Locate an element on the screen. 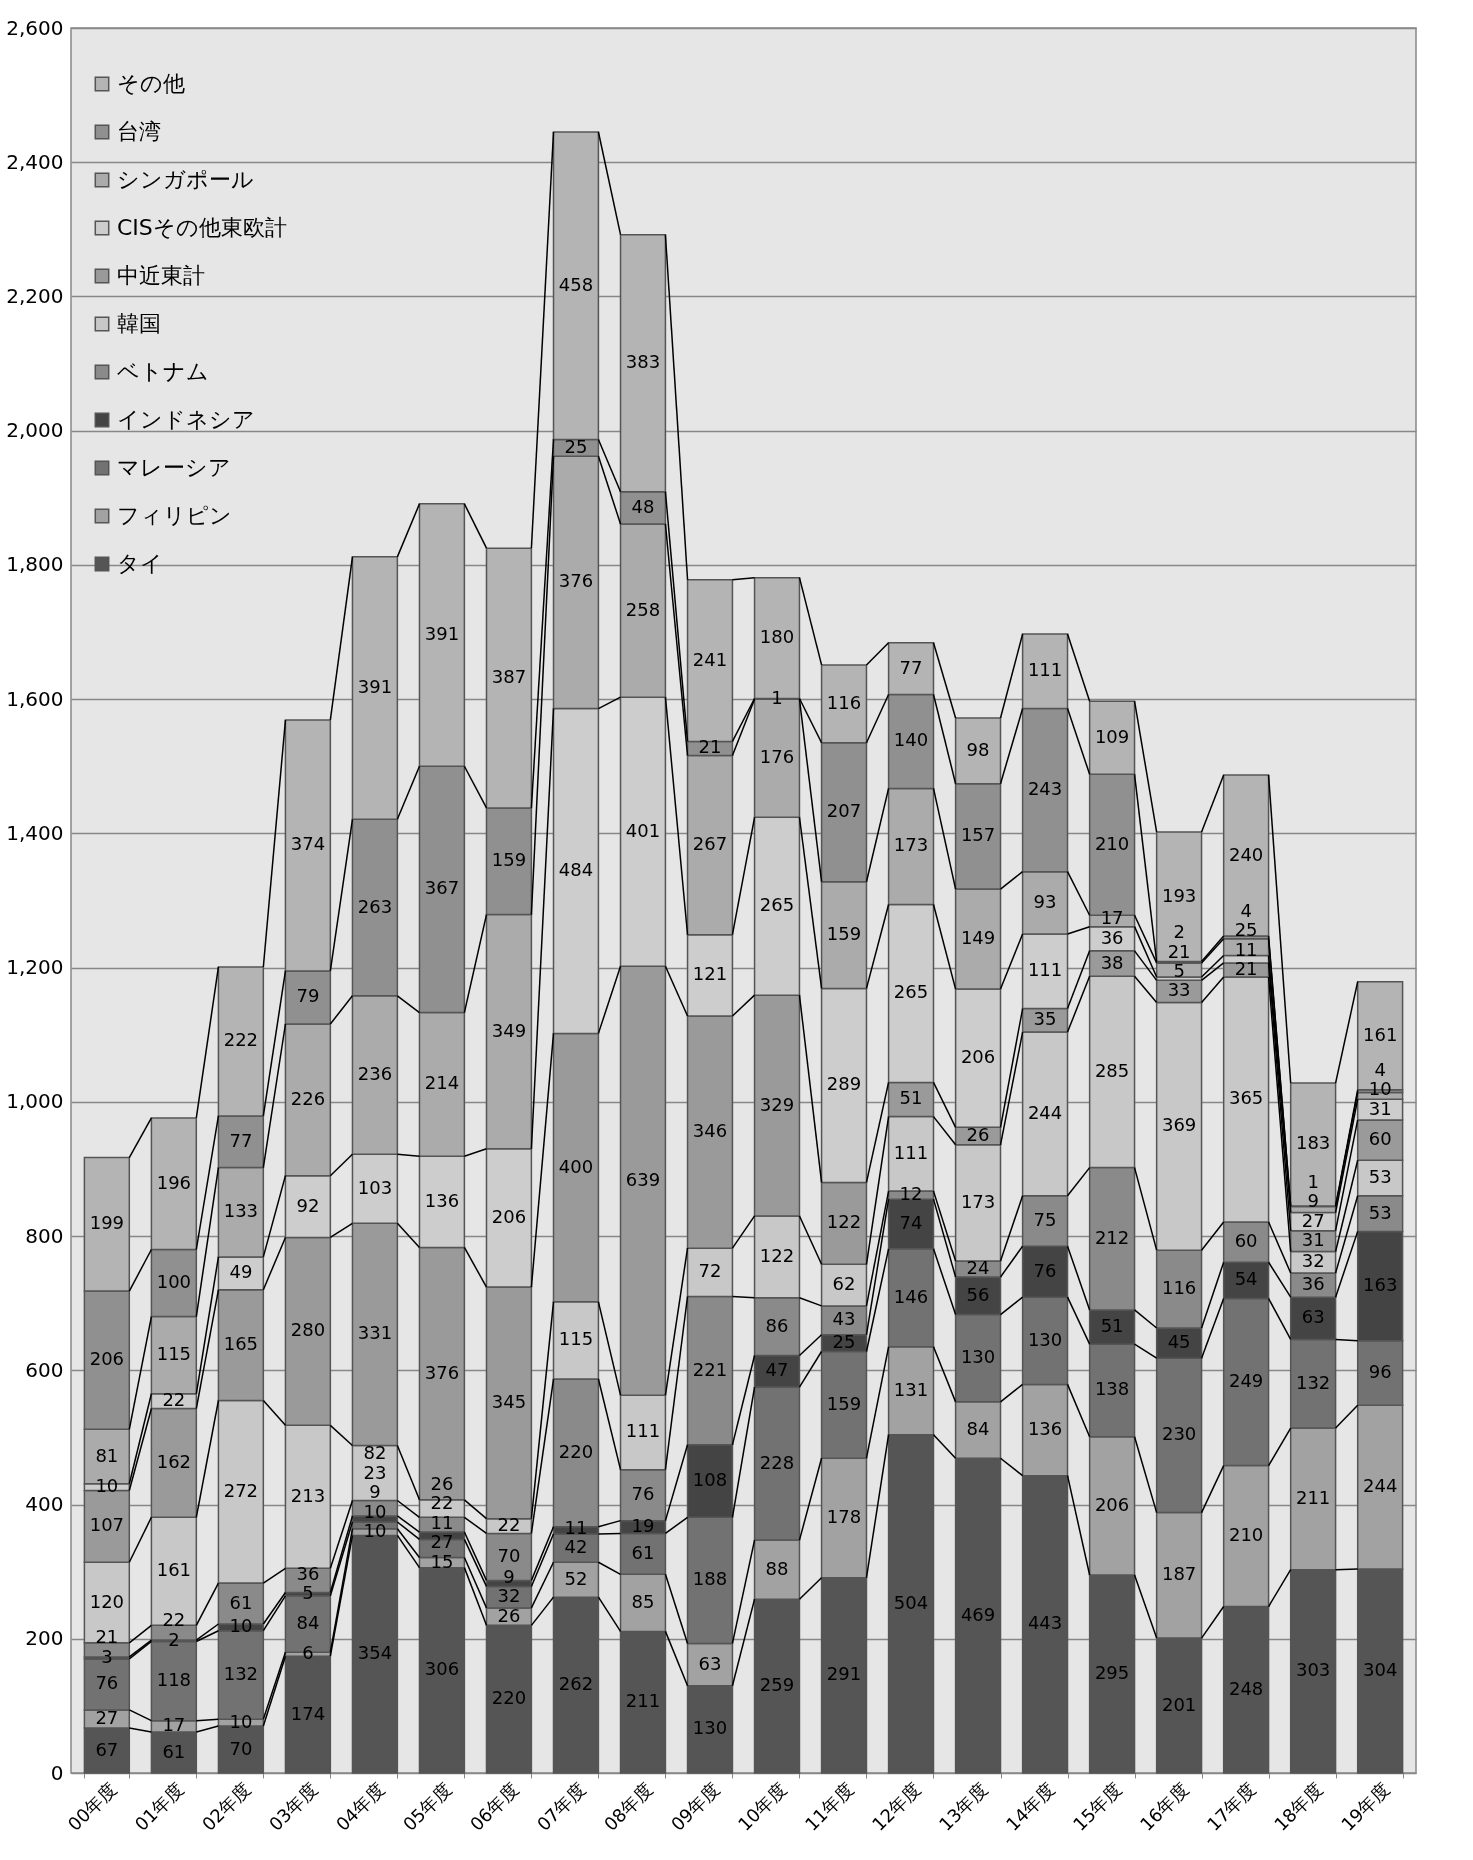 This screenshot has height=1860, width=1473. data-label: 162 is located at coordinates (174, 1461).